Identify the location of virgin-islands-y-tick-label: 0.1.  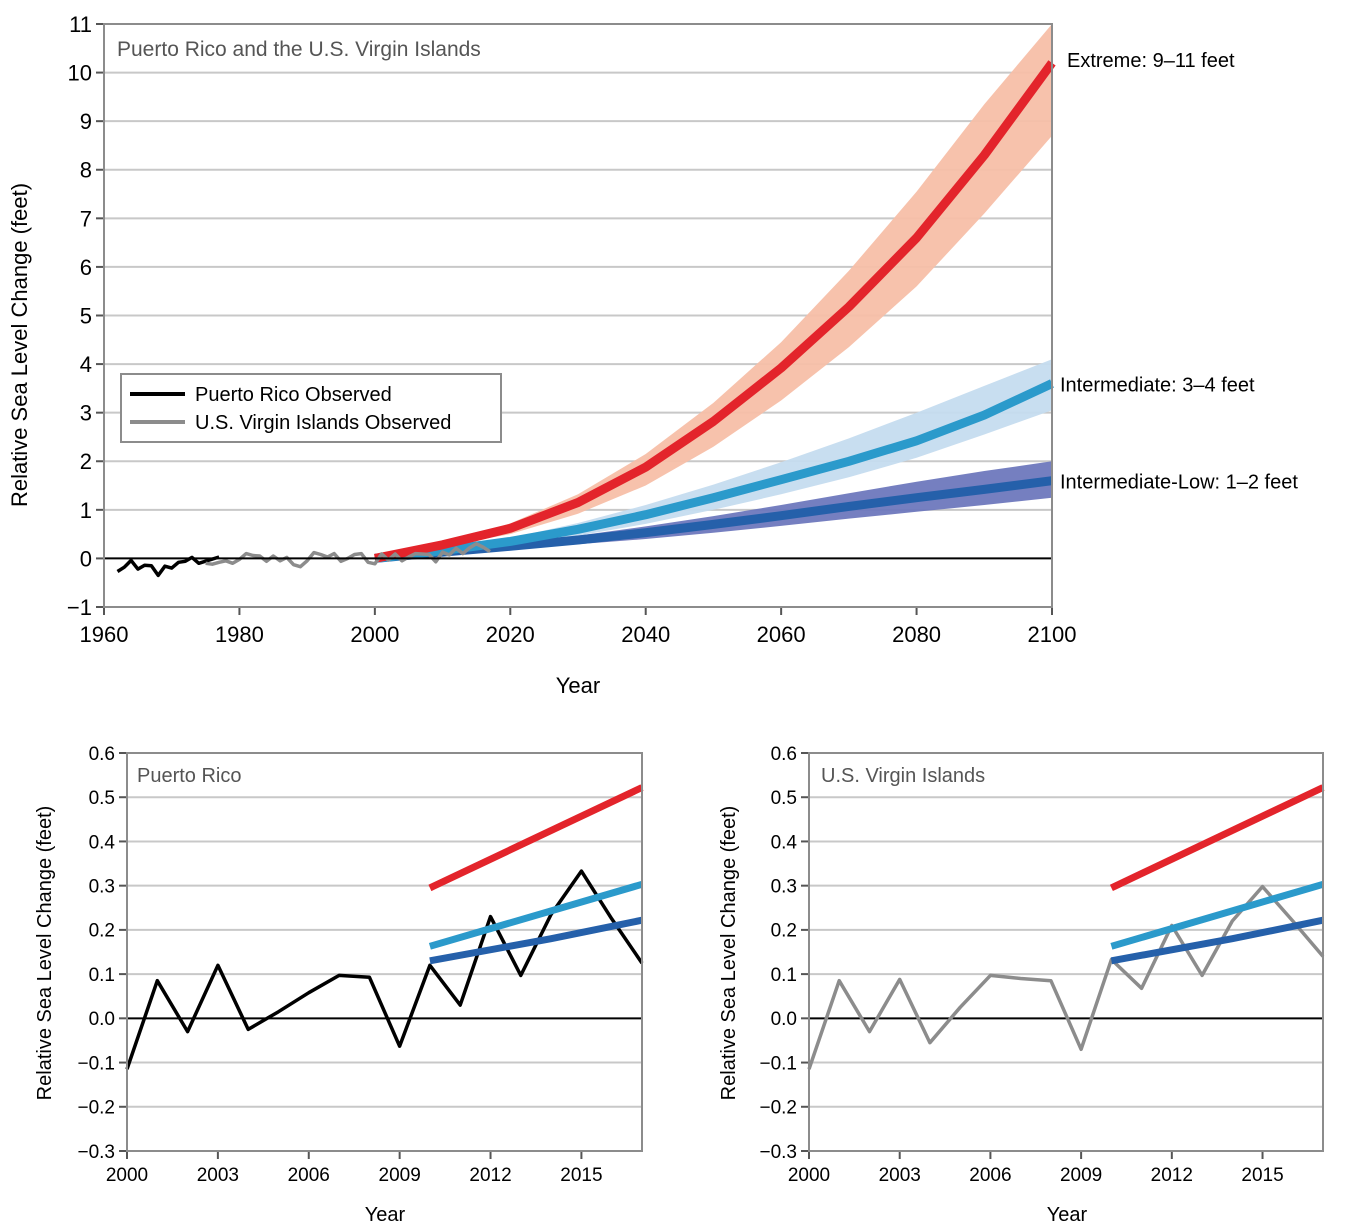
(784, 975).